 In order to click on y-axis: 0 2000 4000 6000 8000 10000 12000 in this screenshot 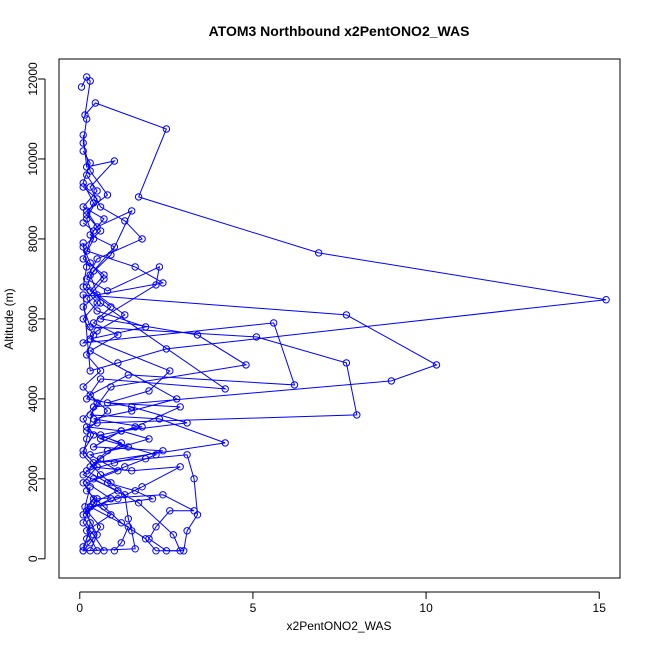, I will do `click(36, 312)`.